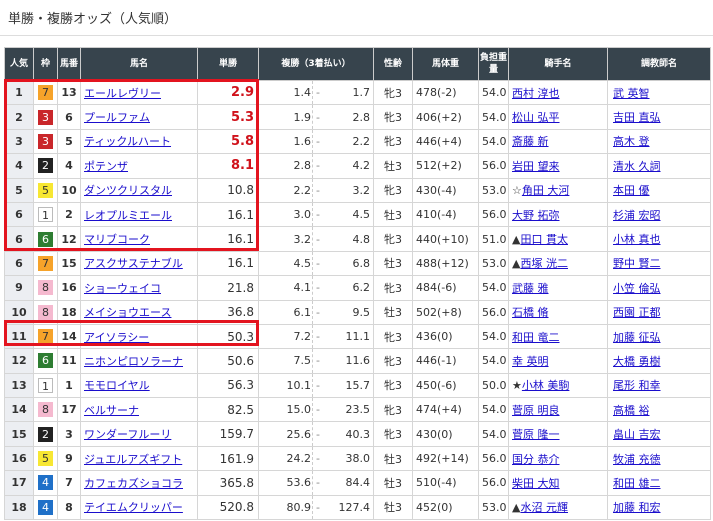 The width and height of the screenshot is (713, 521). Describe the element at coordinates (545, 386) in the screenshot. I see `jockey-link: 小林 美駒` at that location.